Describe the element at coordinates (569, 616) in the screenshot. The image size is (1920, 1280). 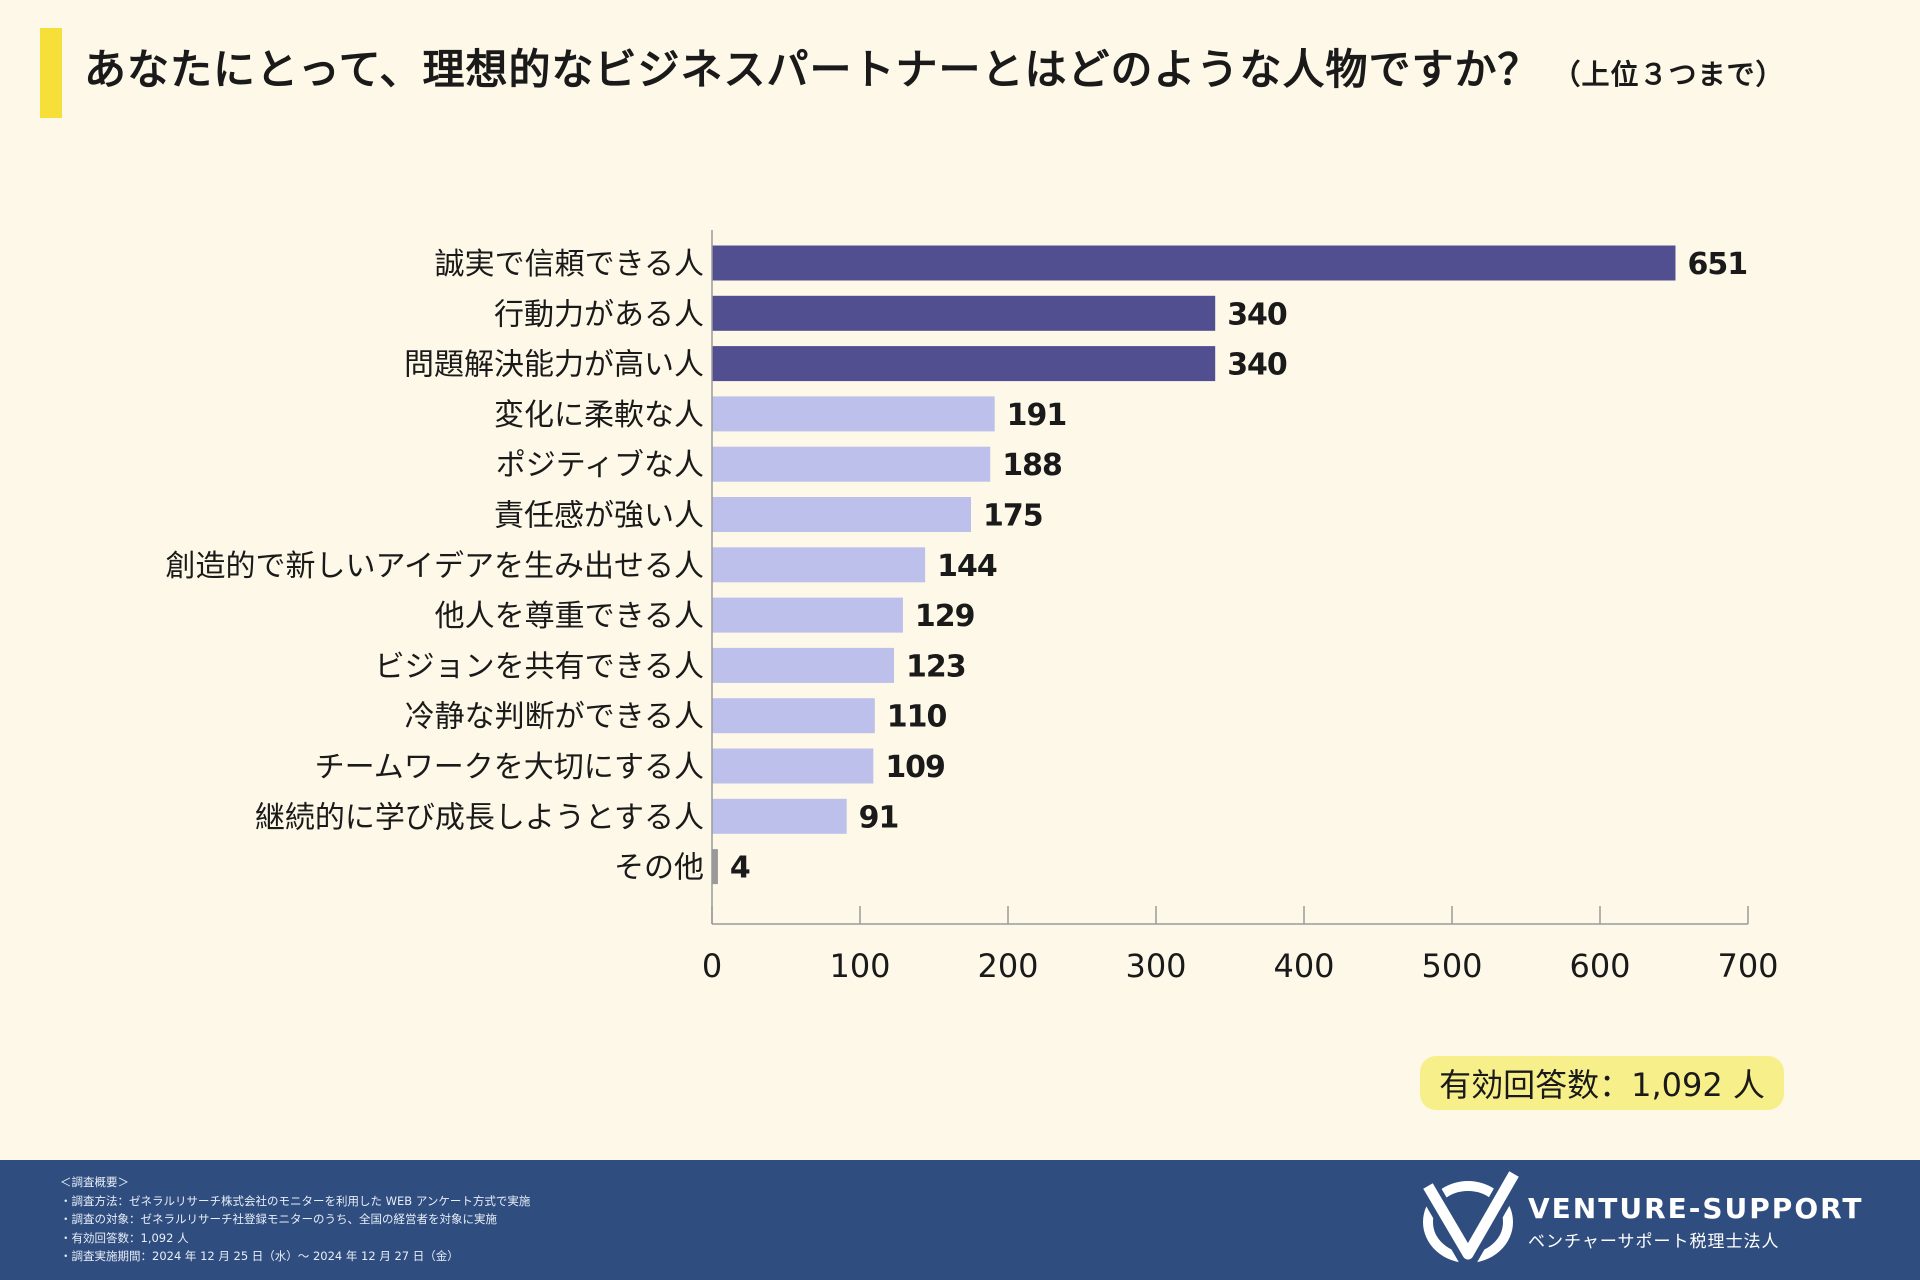
I see `category-label: 他人を尊重できる人` at that location.